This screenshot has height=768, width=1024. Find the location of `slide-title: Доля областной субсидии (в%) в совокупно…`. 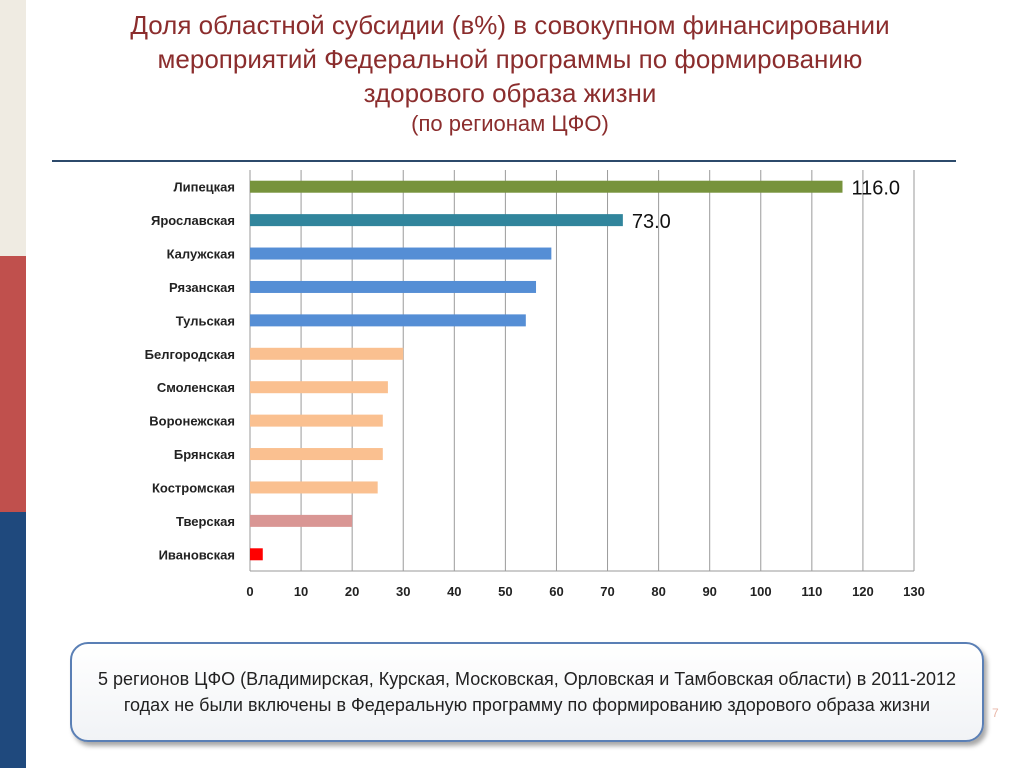

slide-title: Доля областной субсидии (в%) в совокупно… is located at coordinates (510, 73).